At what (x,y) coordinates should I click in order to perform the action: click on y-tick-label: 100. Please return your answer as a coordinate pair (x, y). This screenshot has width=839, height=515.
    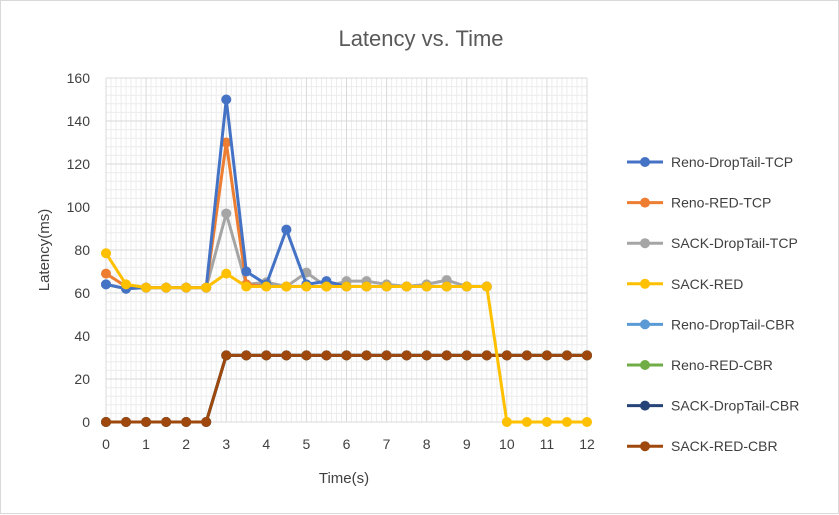
    Looking at the image, I should click on (79, 207).